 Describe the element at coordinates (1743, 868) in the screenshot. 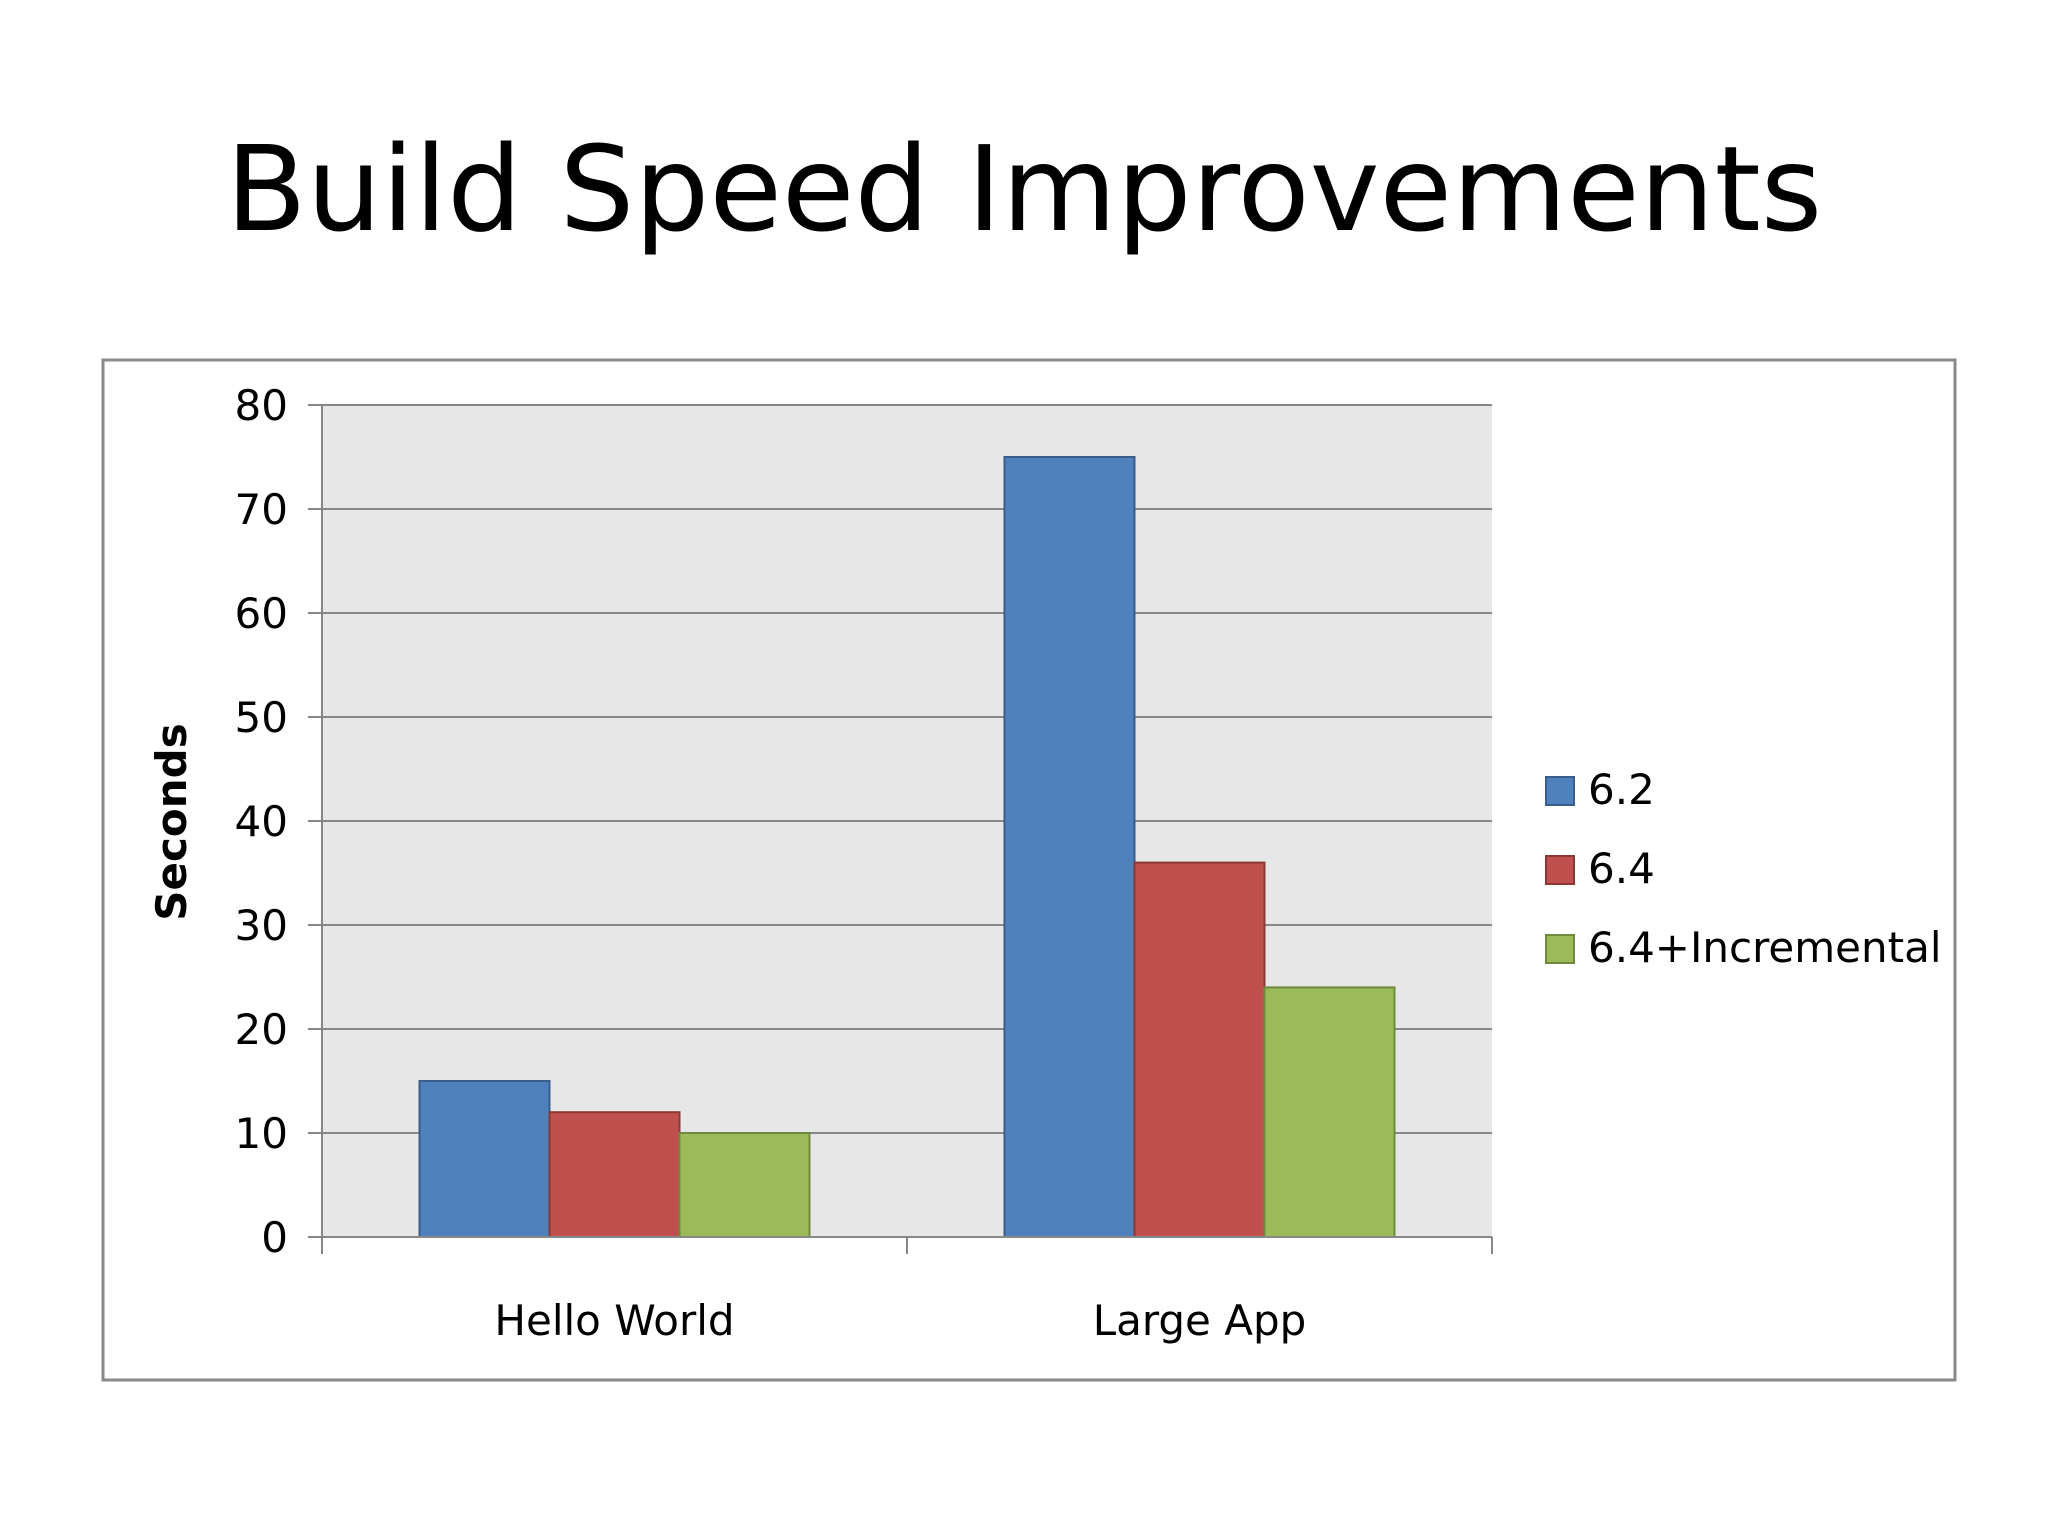

I see `legend: 6.2 6.4 6.4+Incremental` at that location.